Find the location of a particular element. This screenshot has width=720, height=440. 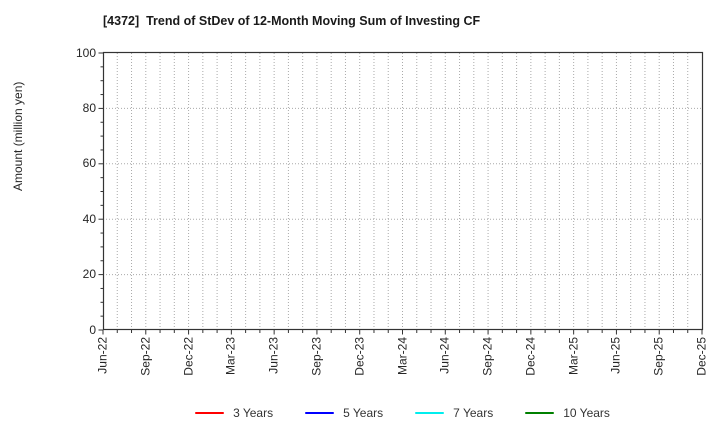

legend-label: 7 Years is located at coordinates (473, 413).